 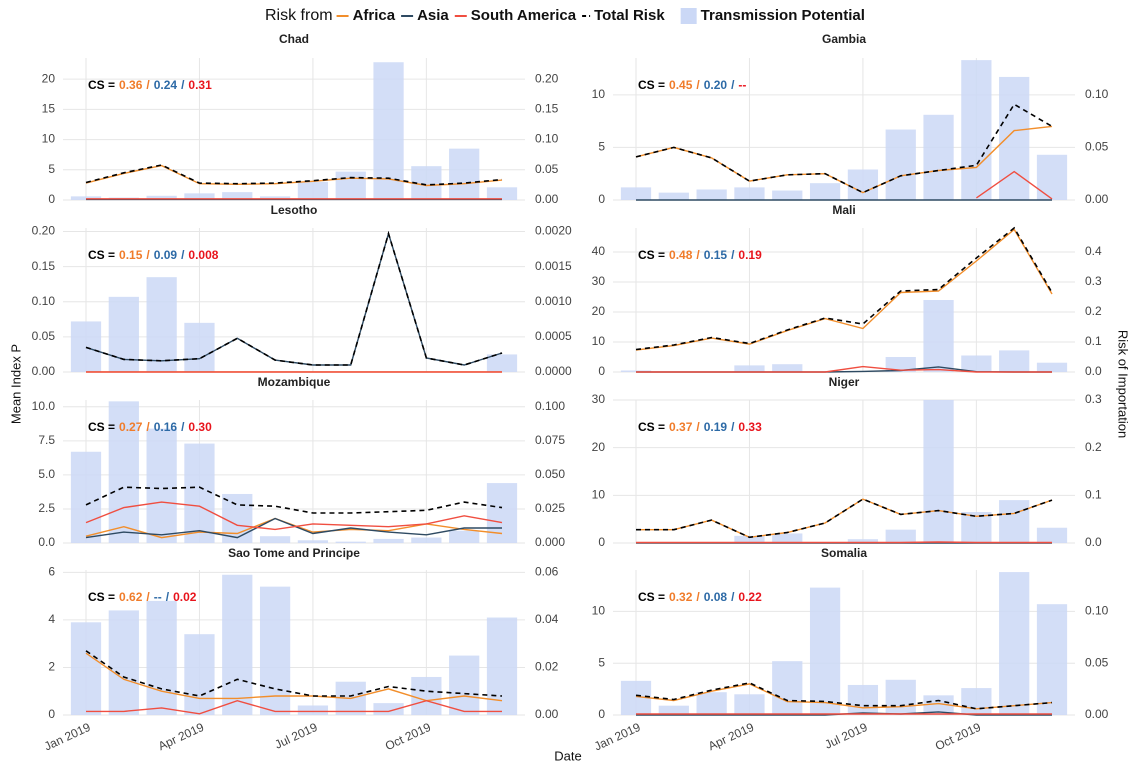 What do you see at coordinates (294, 553) in the screenshot?
I see `panel-title: Sao Tome and Principe` at bounding box center [294, 553].